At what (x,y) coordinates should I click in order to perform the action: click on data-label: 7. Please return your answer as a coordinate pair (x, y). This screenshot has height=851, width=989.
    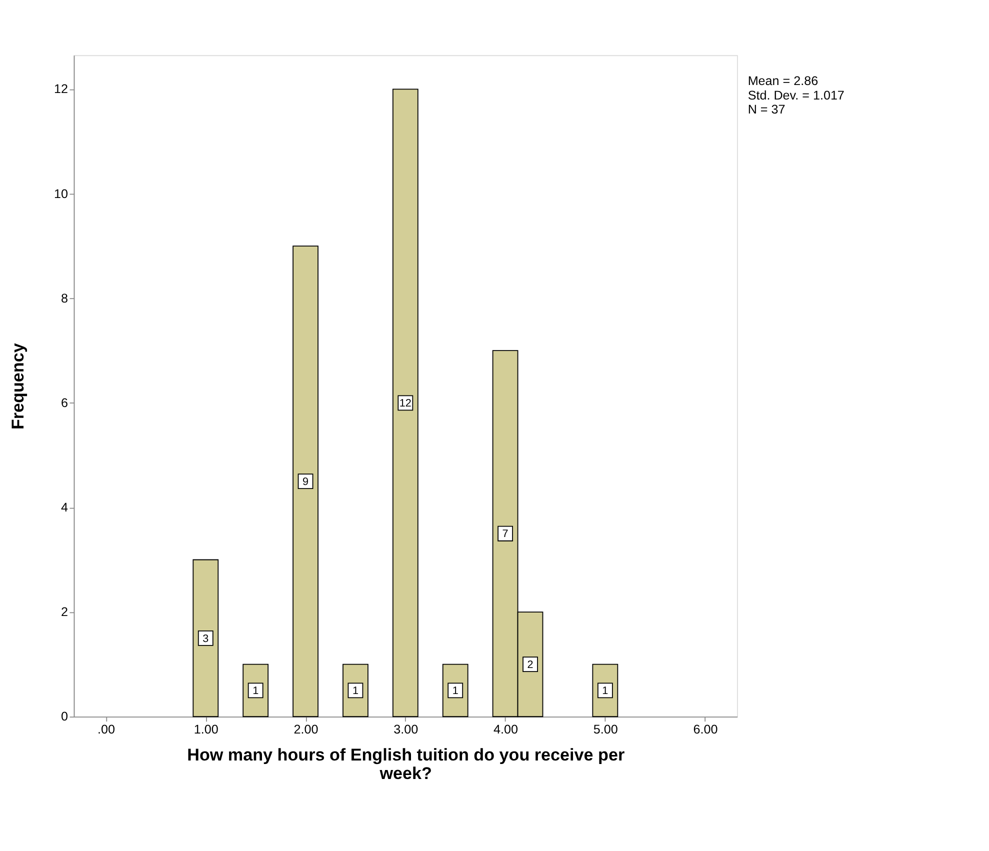
    Looking at the image, I should click on (505, 534).